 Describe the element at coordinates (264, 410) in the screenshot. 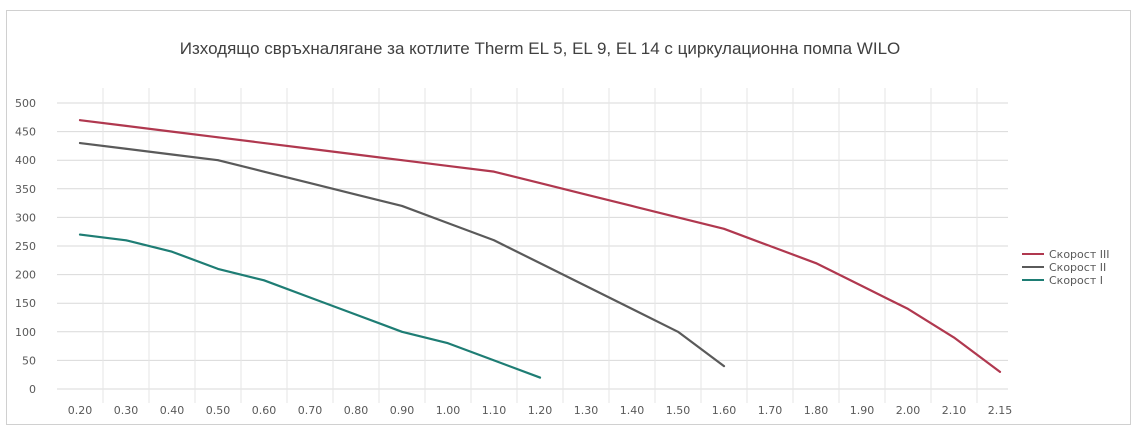

I see `x-tick-label: 0.60` at that location.